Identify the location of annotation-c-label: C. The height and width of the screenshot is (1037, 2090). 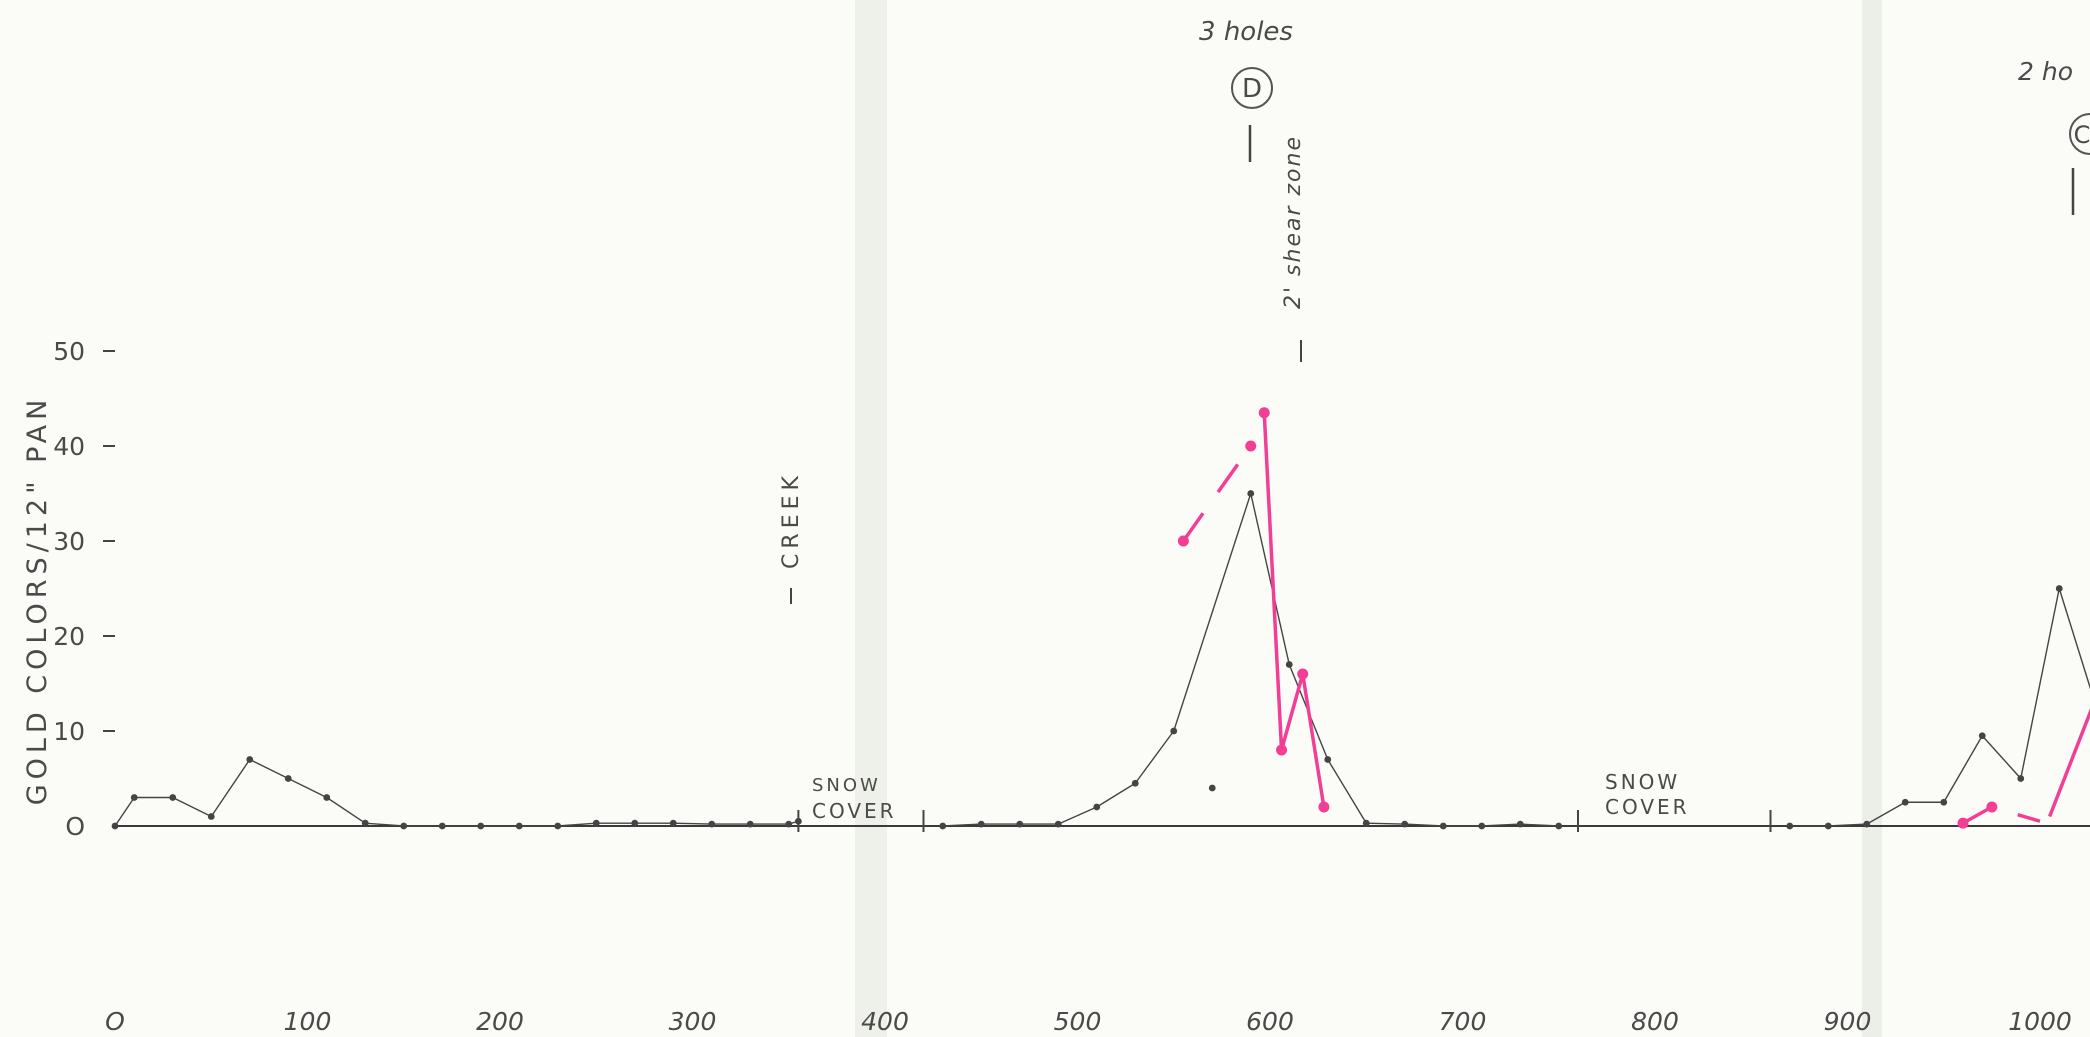
(2082, 135).